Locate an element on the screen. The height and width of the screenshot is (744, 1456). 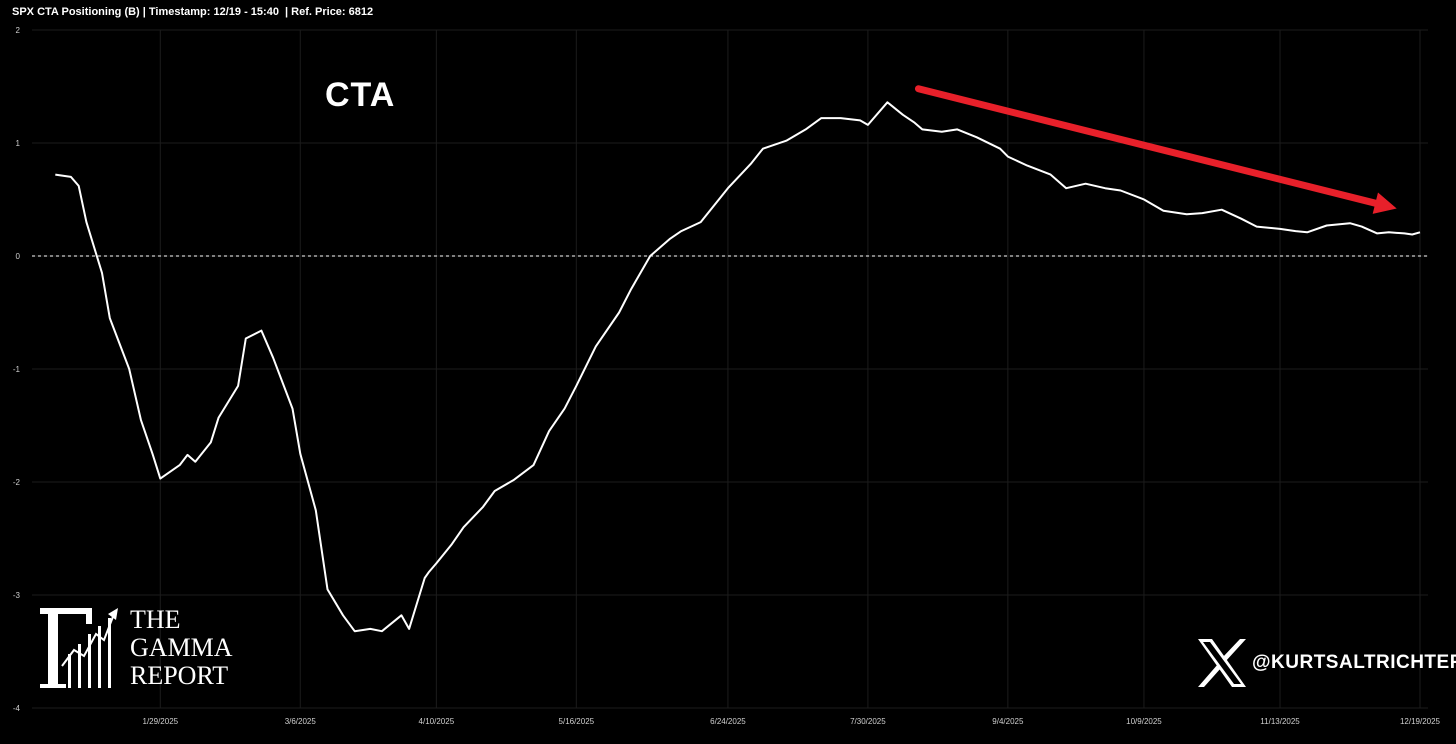
x-tick-label: 1/29/2025 is located at coordinates (161, 721).